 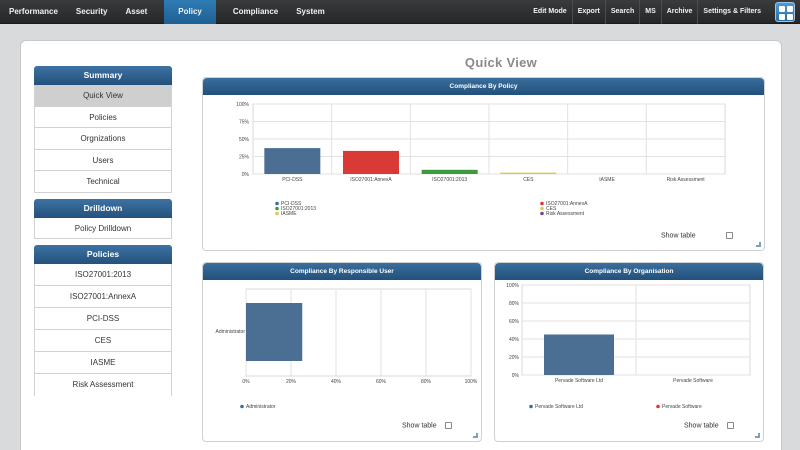 What do you see at coordinates (33, 11) in the screenshot?
I see `tab-performance: Performance` at bounding box center [33, 11].